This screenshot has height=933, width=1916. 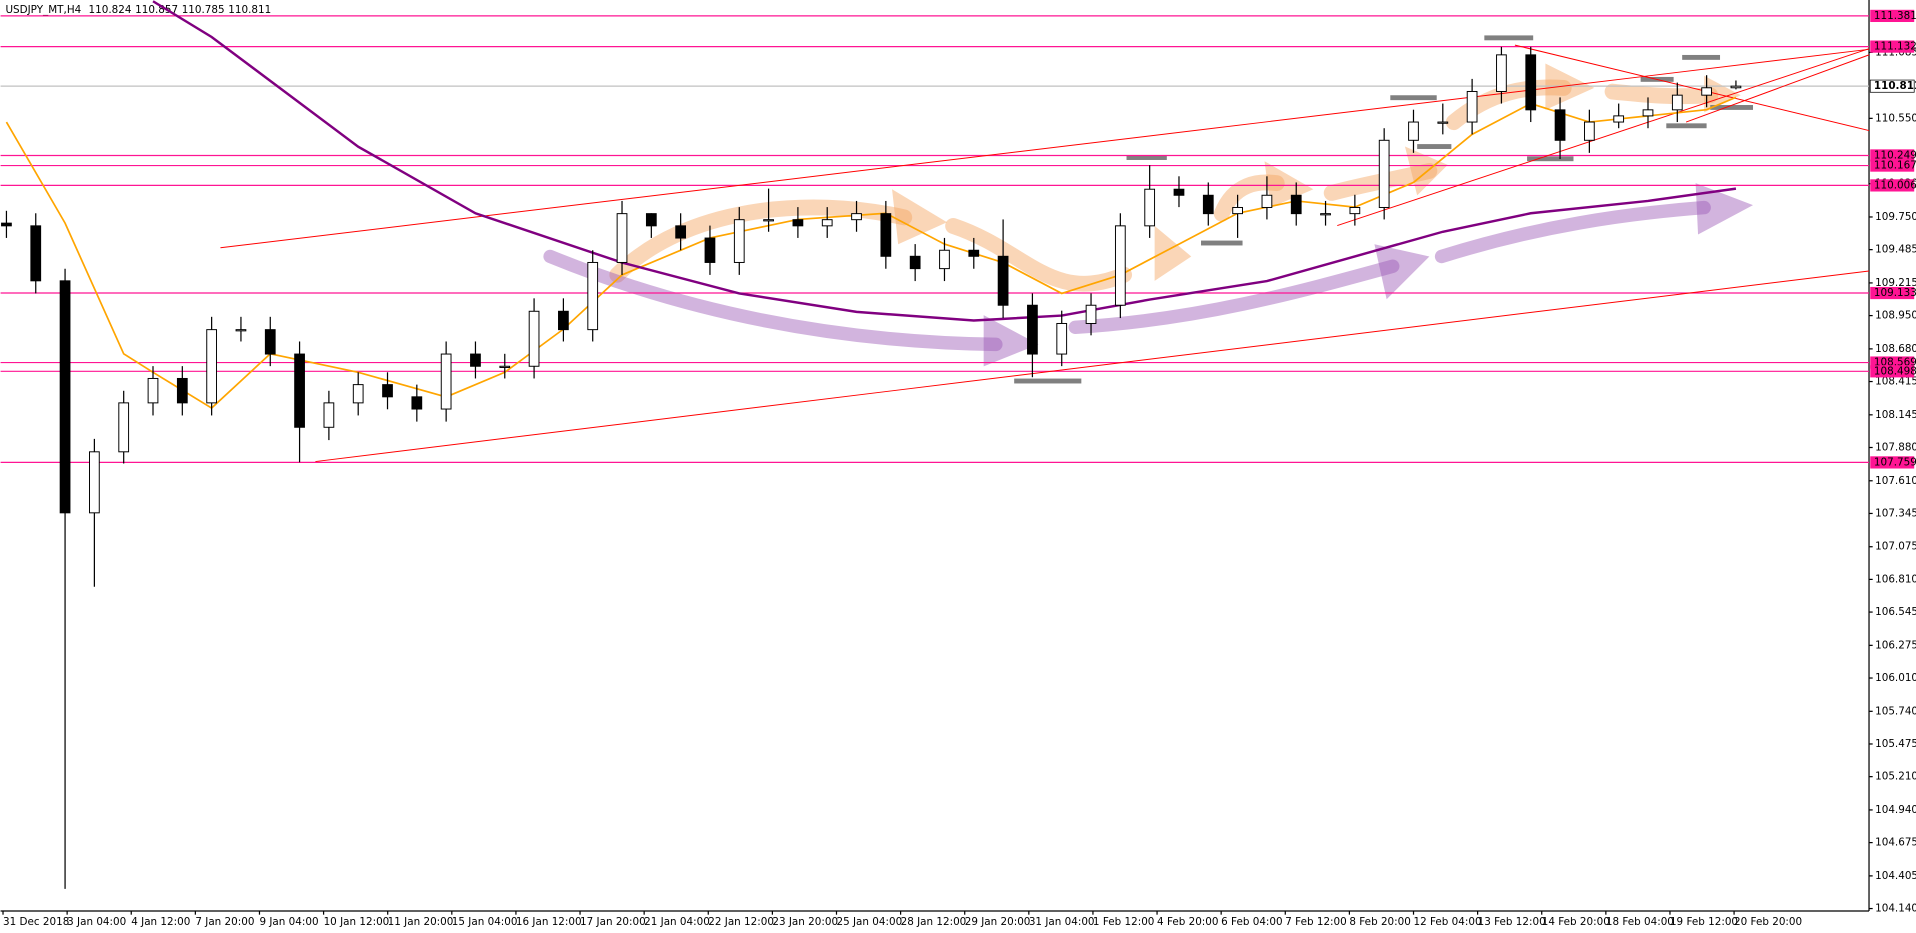 I want to click on current-price-label-bg, so click(x=1892, y=86).